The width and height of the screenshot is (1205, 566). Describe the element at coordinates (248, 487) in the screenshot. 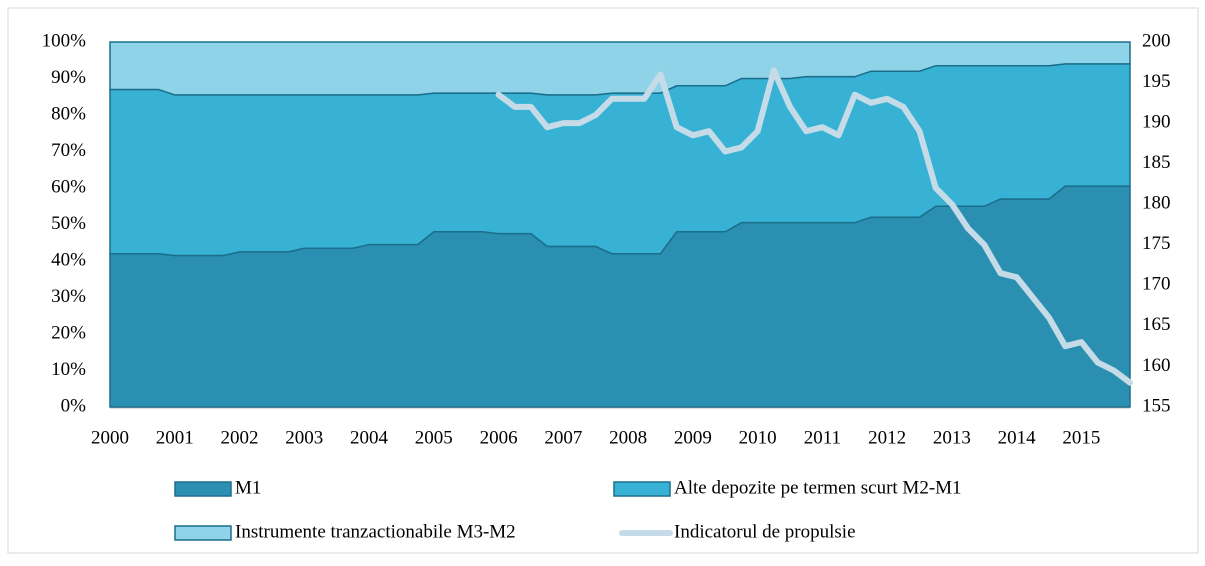

I see `legend-label: M1` at that location.